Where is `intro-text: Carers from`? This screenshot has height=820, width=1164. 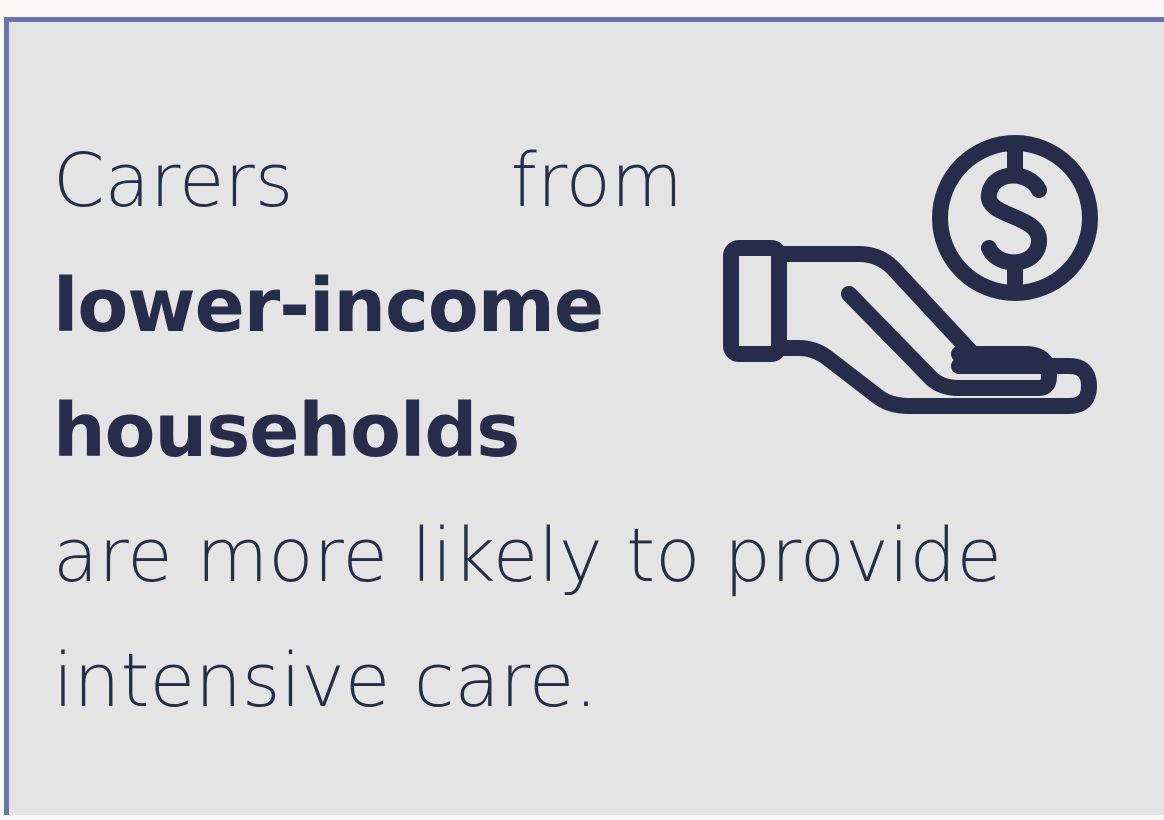
intro-text: Carers from is located at coordinates (368, 181).